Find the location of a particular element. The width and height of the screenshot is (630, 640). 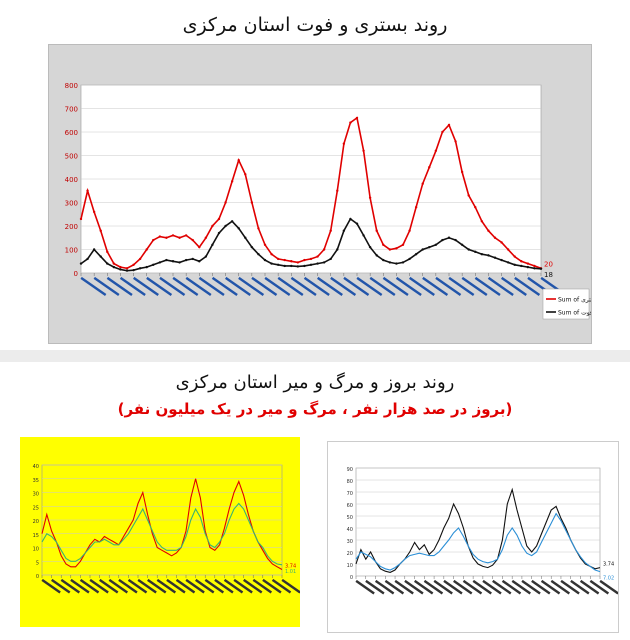

legend-label: Sum of بستری is located at coordinates (574, 300).